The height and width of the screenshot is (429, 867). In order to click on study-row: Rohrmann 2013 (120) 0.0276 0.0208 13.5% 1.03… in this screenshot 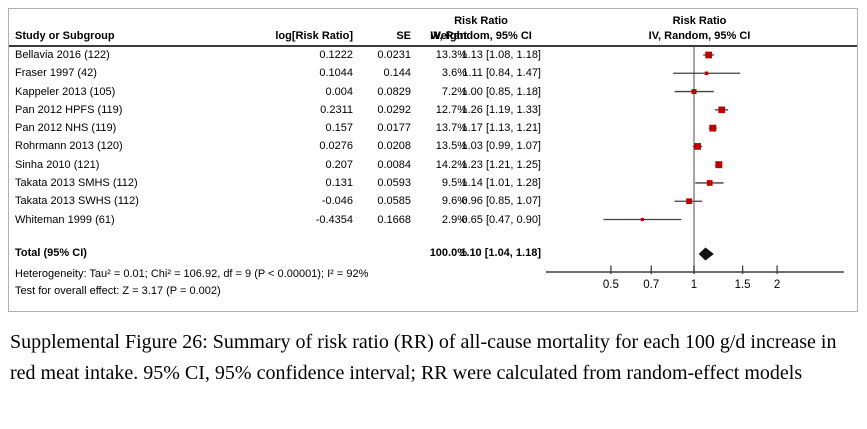, I will do `click(281, 146)`.